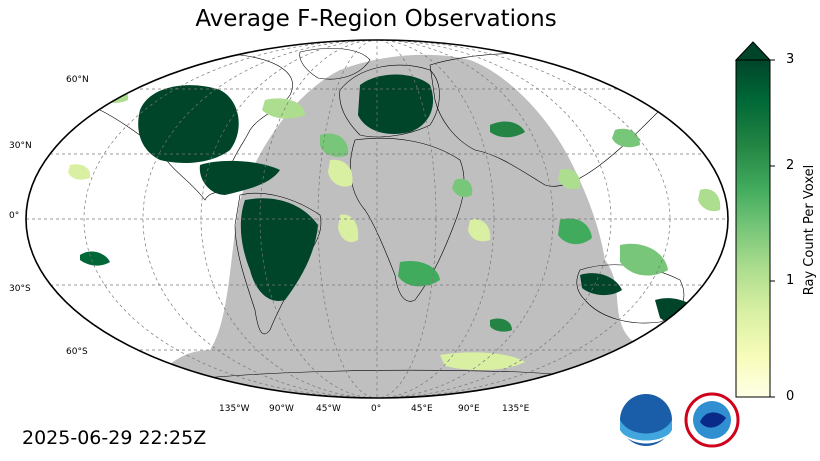  What do you see at coordinates (281, 409) in the screenshot?
I see `lon-label: 90°W` at bounding box center [281, 409].